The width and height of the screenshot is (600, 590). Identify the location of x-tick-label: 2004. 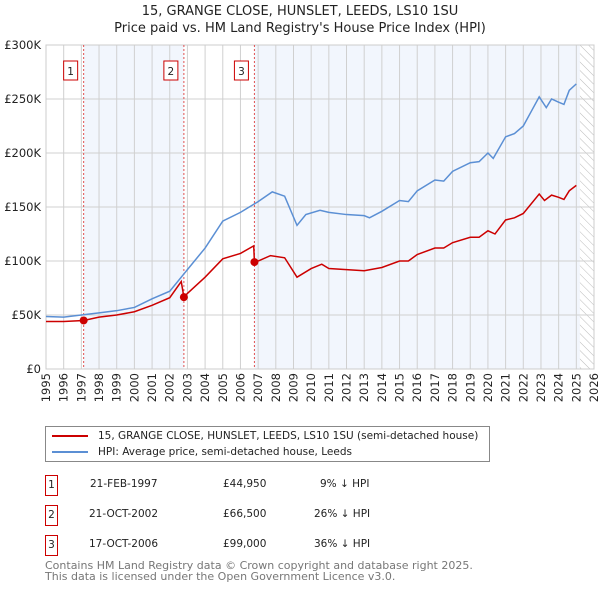
(205, 387).